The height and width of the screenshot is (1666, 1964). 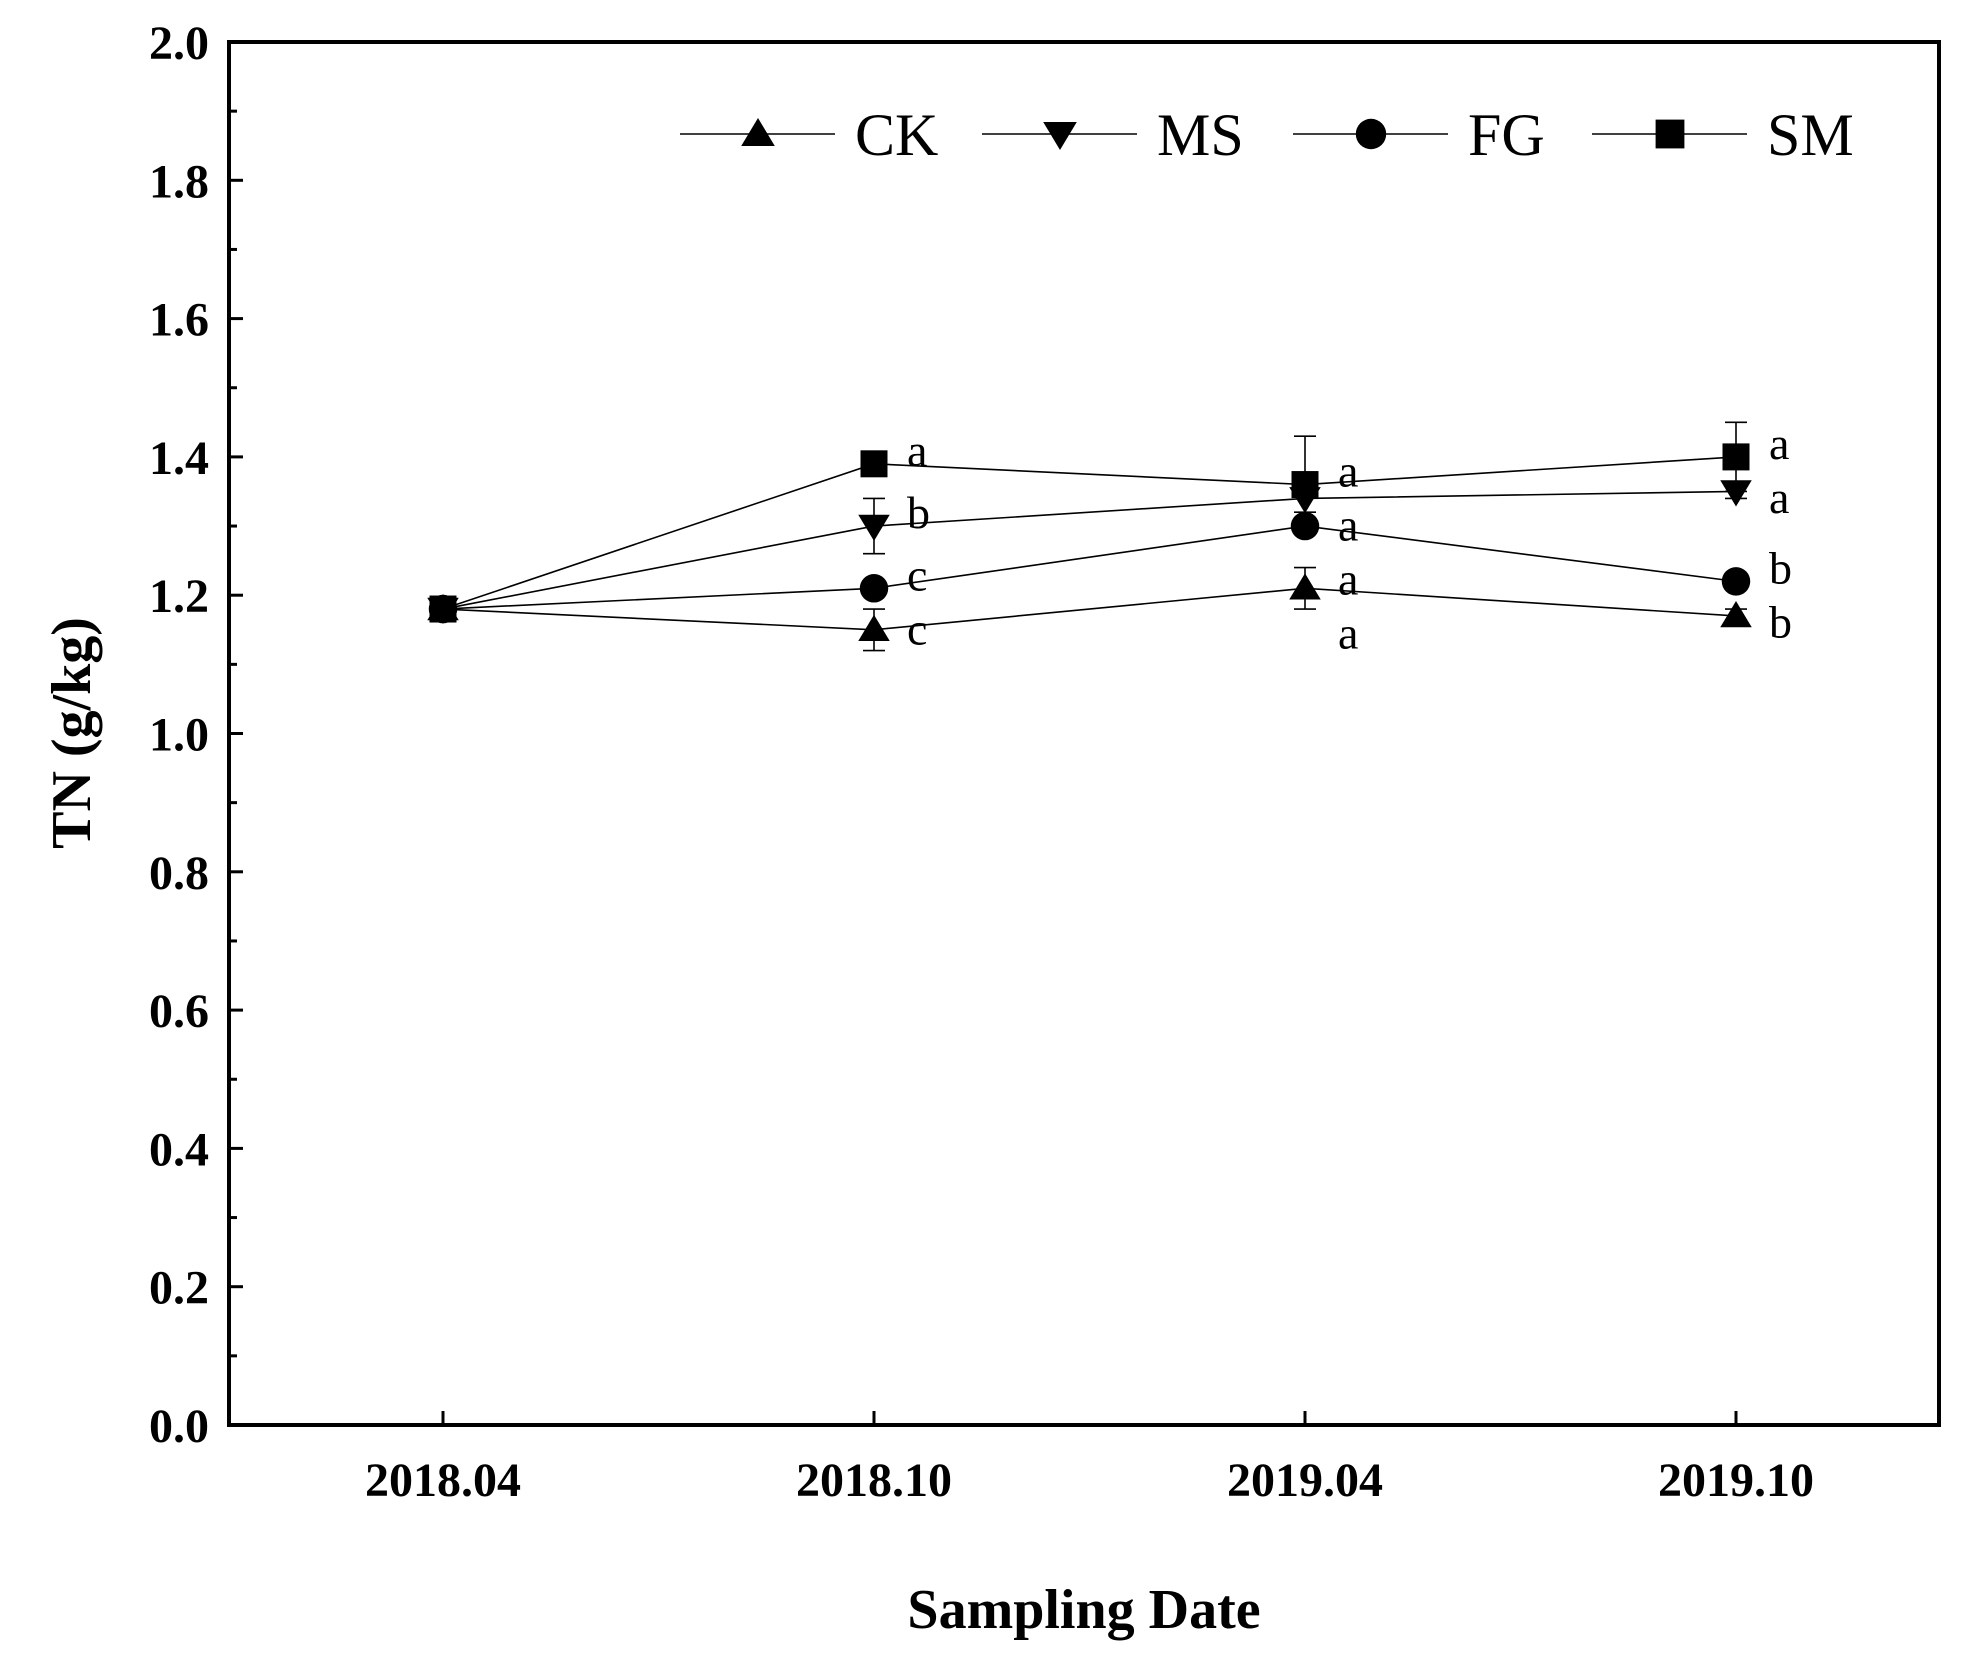 I want to click on y-tick-label: 0.2, so click(x=179, y=1288).